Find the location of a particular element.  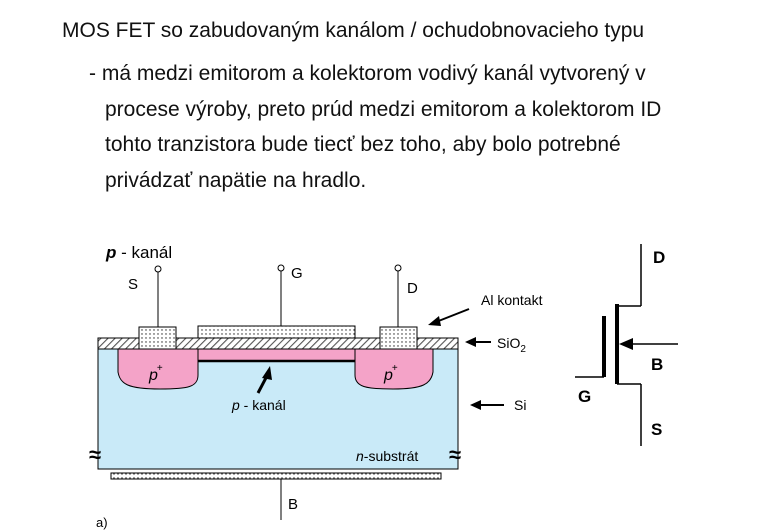

gate-terminal is located at coordinates (281, 268).